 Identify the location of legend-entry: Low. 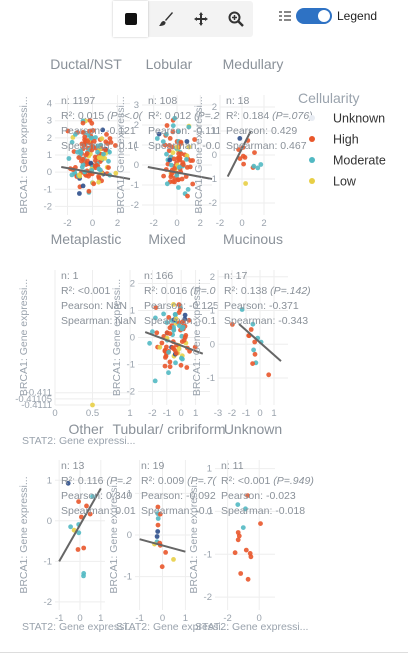
(345, 182).